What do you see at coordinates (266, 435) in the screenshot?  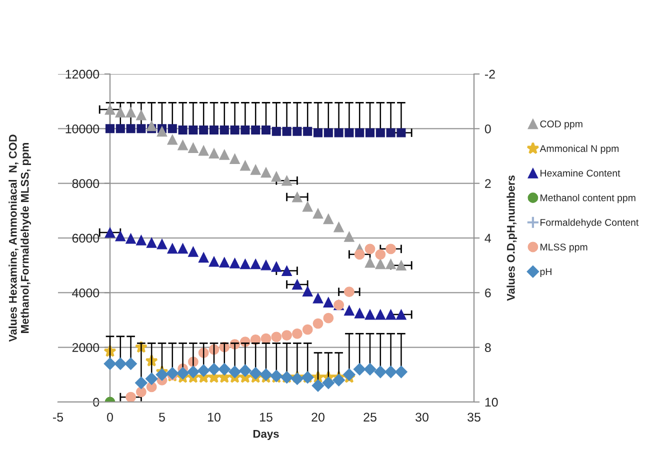 I see `x-axis-title: Days` at bounding box center [266, 435].